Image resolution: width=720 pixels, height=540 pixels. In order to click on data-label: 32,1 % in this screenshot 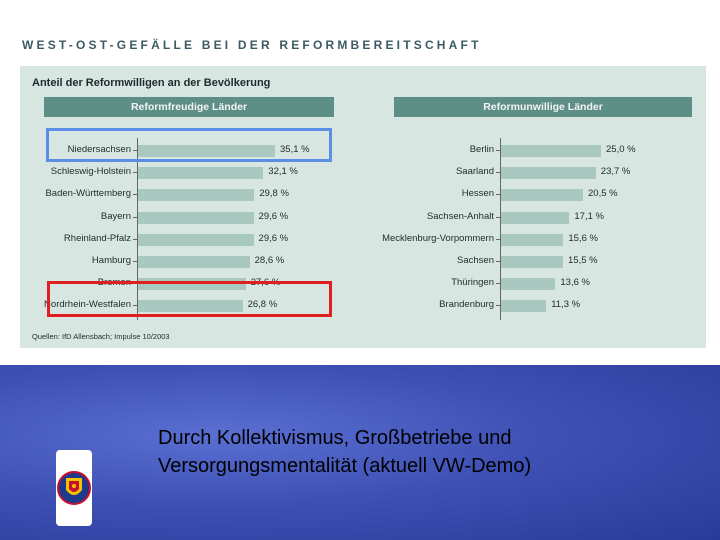, I will do `click(283, 172)`.